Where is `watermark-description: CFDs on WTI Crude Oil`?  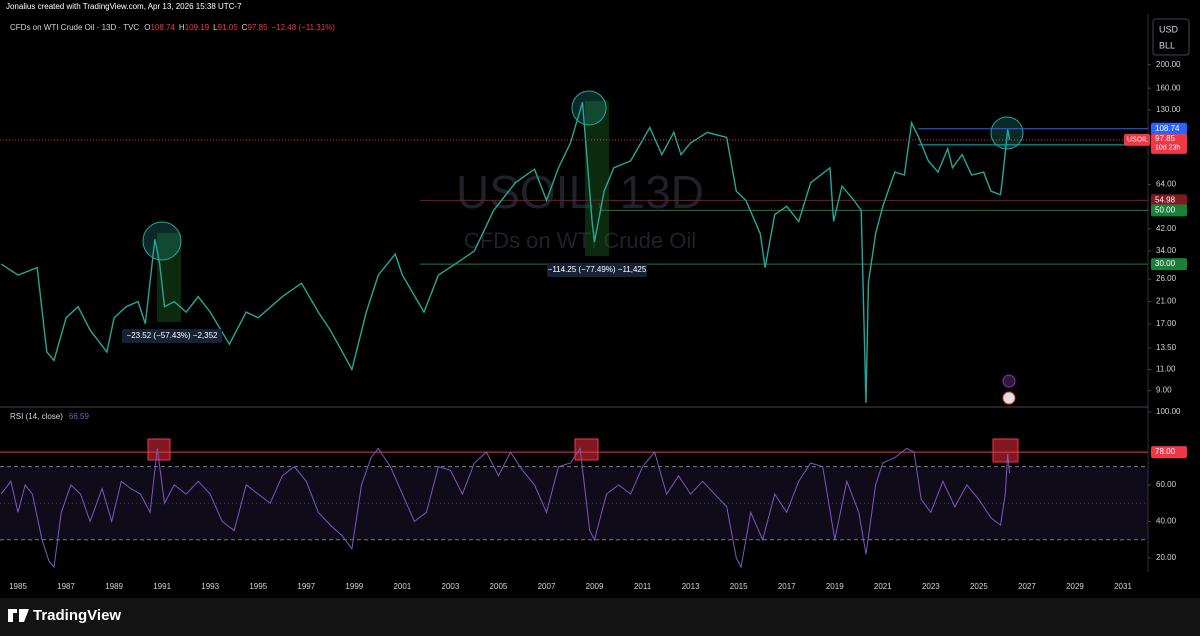 watermark-description: CFDs on WTI Crude Oil is located at coordinates (580, 240).